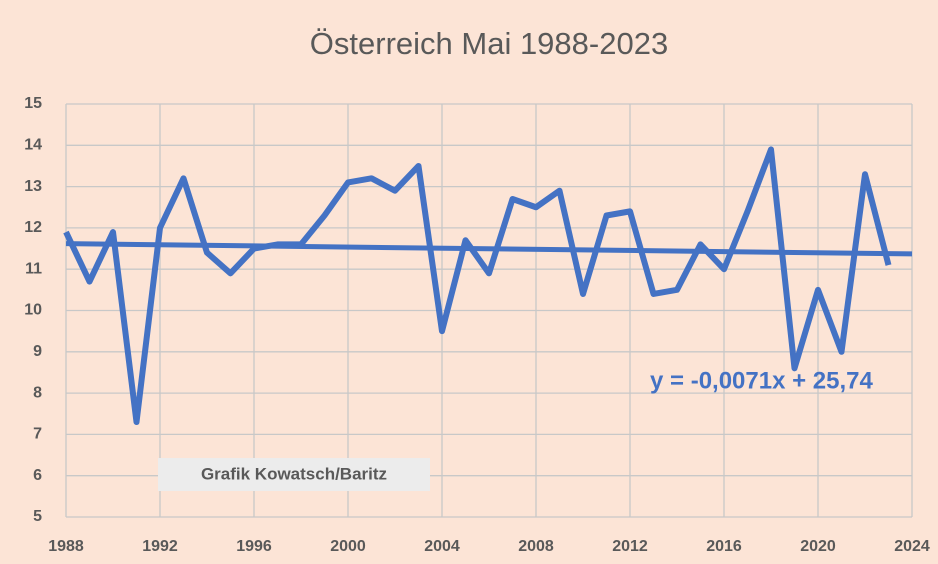  I want to click on watermark-box, so click(294, 474).